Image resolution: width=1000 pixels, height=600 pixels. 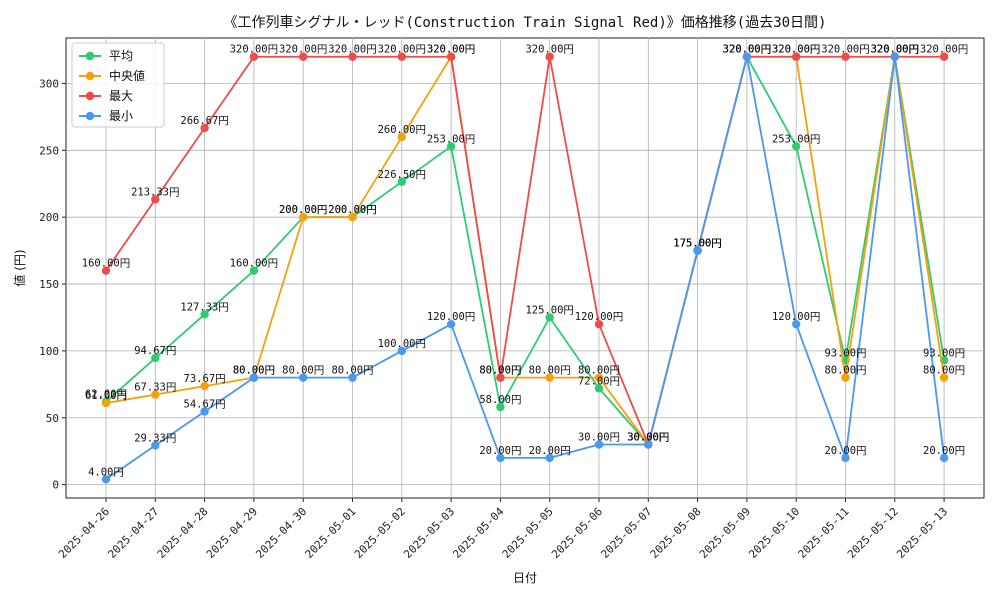 What do you see at coordinates (106, 395) in the screenshot?
I see `data-label: 62.00円` at bounding box center [106, 395].